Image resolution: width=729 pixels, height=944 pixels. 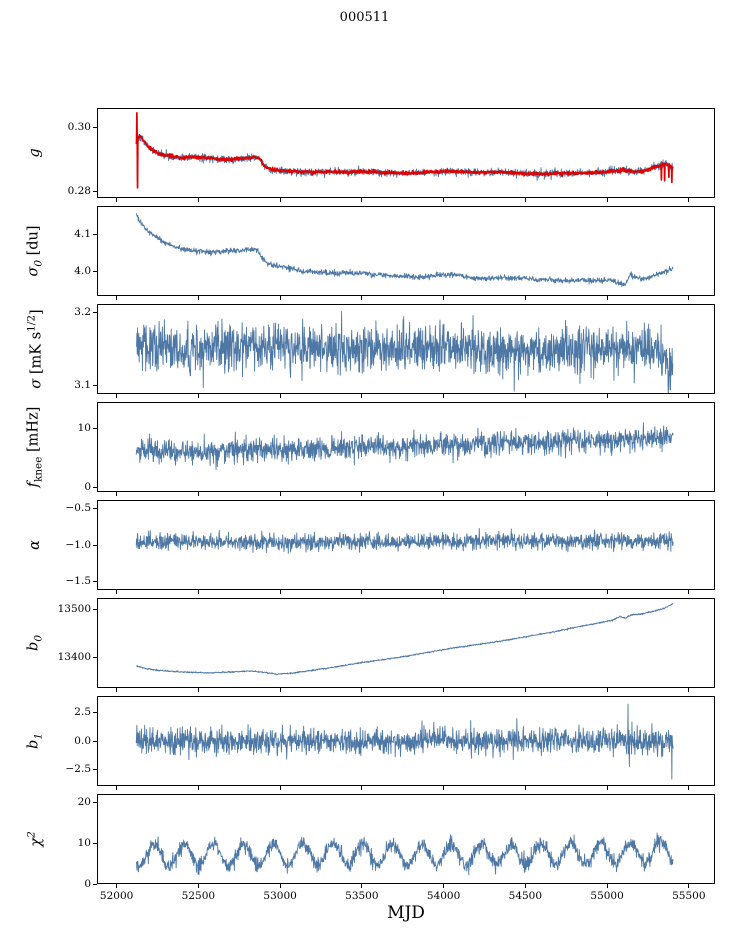 I want to click on panel-sigma0: 4.1 4.0 σ0 [du], so click(x=370, y=253).